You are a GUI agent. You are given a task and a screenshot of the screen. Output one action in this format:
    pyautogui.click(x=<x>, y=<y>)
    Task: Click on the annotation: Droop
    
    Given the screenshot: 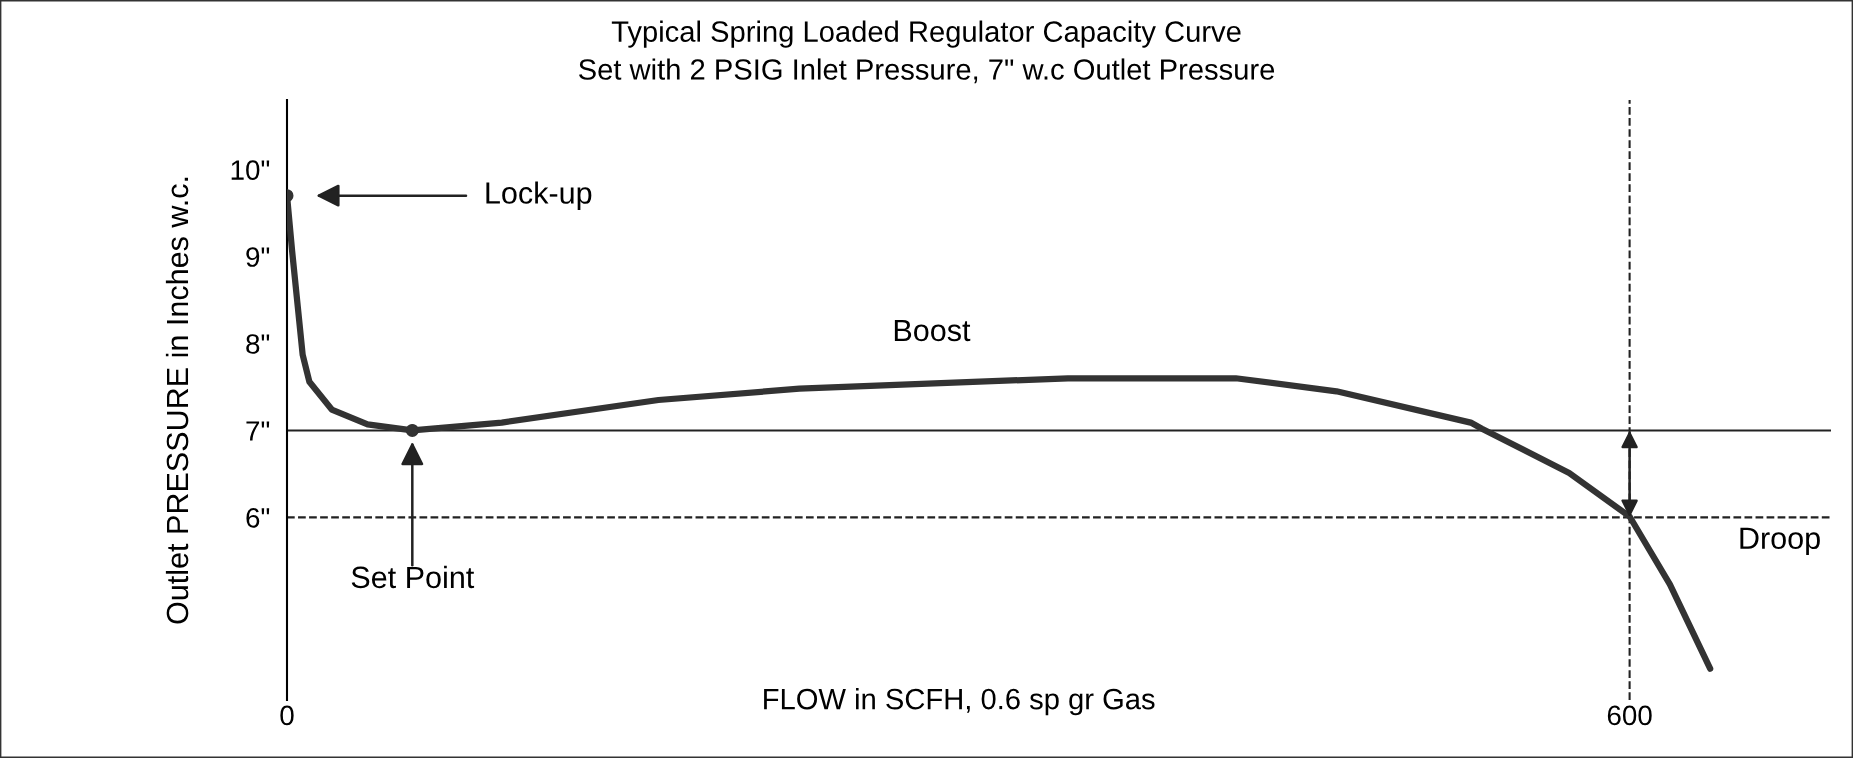 What is the action you would take?
    pyautogui.click(x=1780, y=541)
    